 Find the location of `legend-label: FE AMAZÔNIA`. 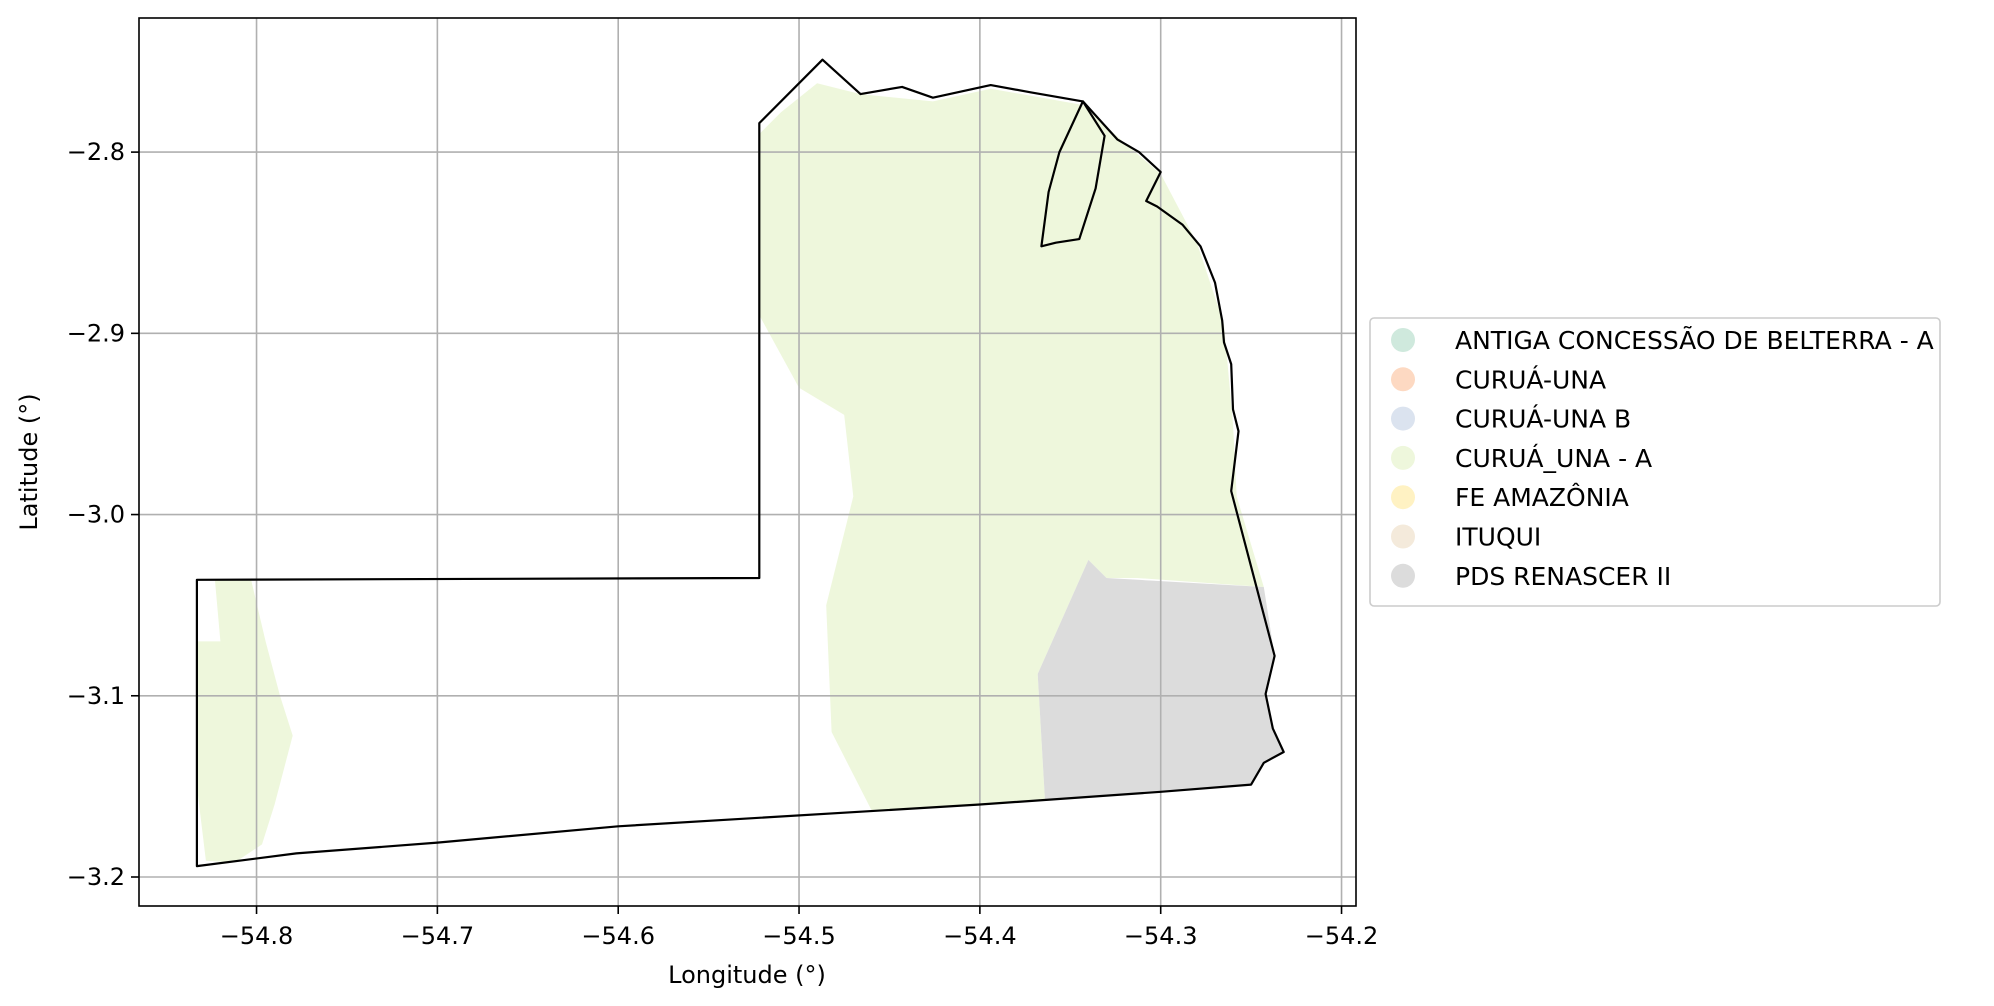

legend-label: FE AMAZÔNIA is located at coordinates (1542, 497).